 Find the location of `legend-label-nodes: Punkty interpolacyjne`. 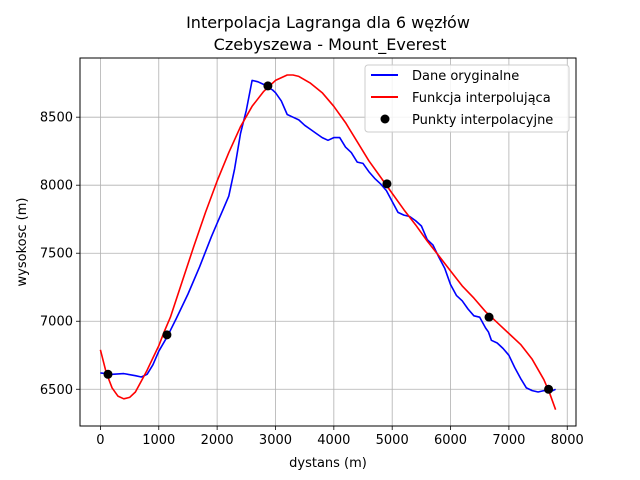

legend-label-nodes: Punkty interpolacyjne is located at coordinates (482, 120).